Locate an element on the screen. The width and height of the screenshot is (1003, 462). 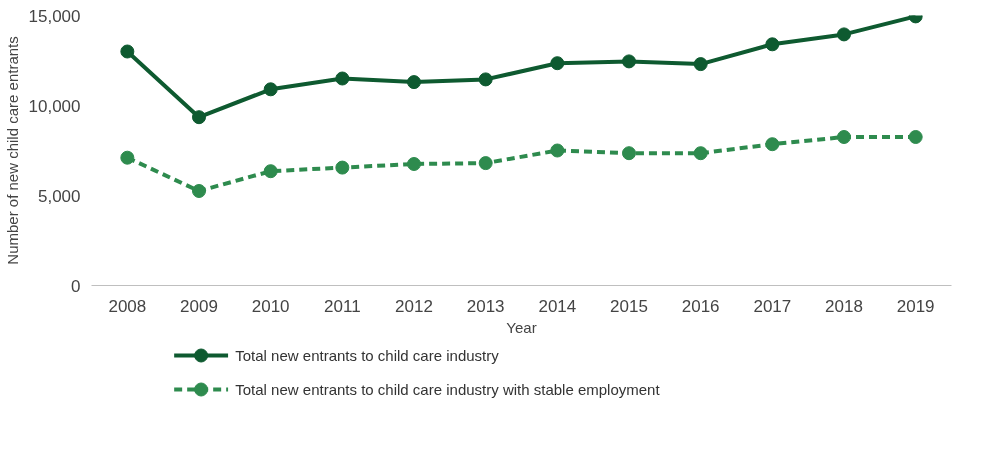
y-tick-label: 10,000 is located at coordinates (54, 106).